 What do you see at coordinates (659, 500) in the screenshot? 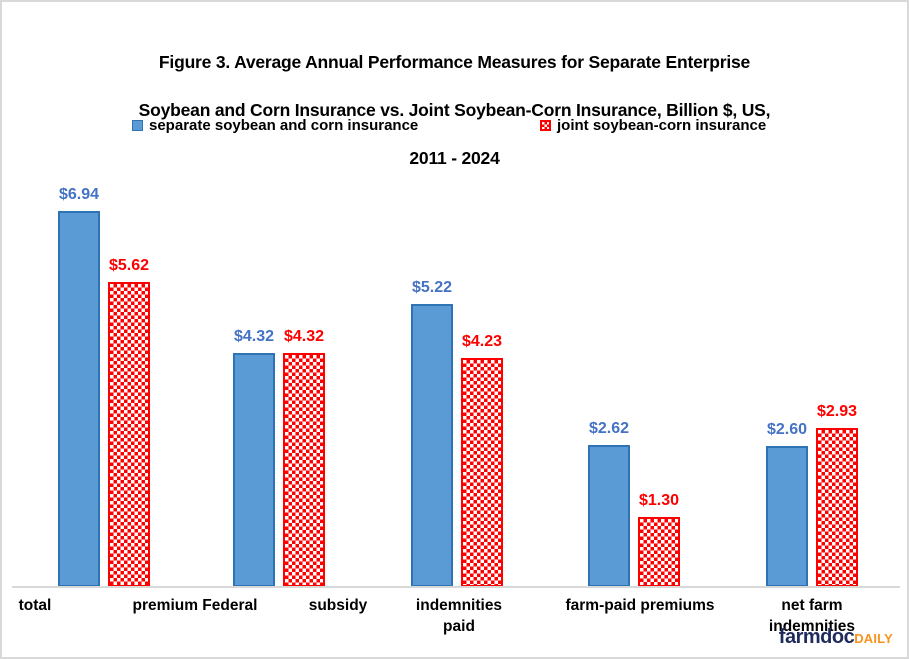
I see `value-label-joint-farm-paid-premiums: $1.30` at bounding box center [659, 500].